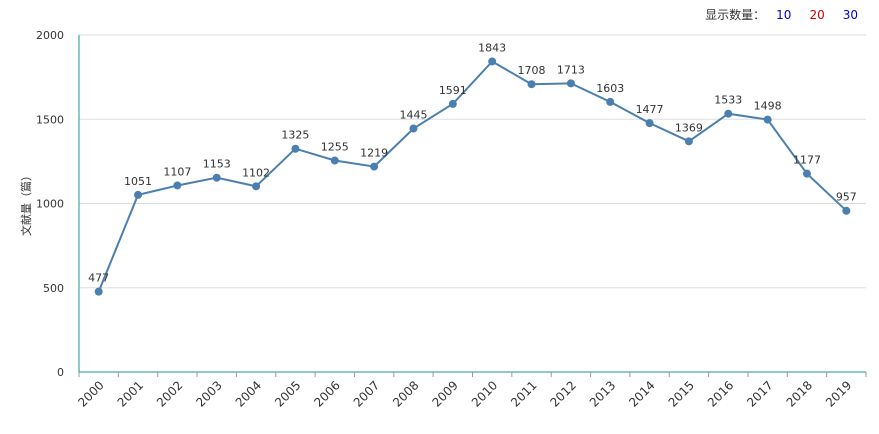  What do you see at coordinates (413, 115) in the screenshot?
I see `data-label: 1445` at bounding box center [413, 115].